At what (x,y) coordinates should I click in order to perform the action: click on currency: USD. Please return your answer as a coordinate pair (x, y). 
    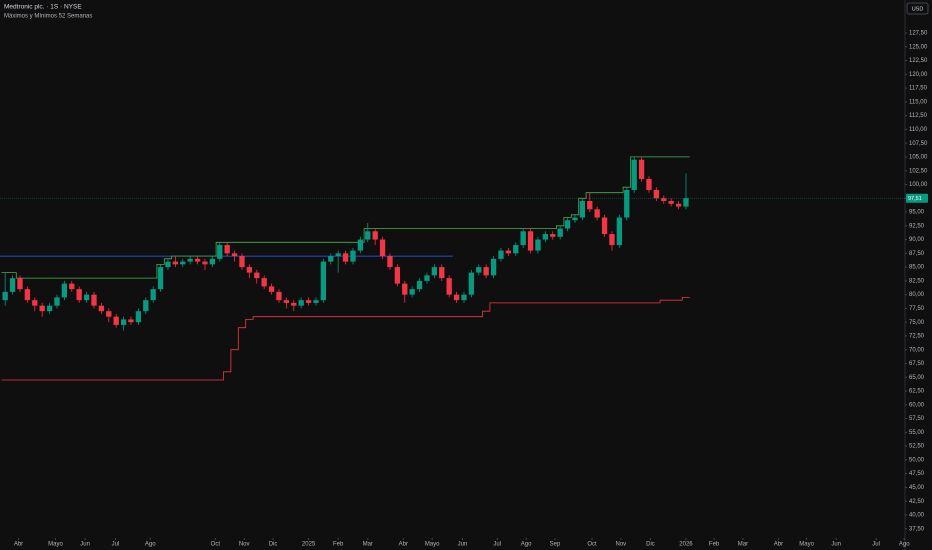
    Looking at the image, I should click on (918, 9).